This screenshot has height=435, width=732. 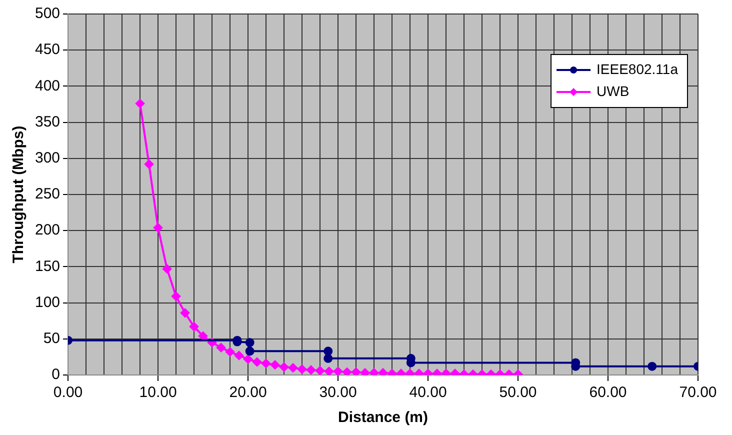 I want to click on y-tick-label: 0, so click(x=56, y=375).